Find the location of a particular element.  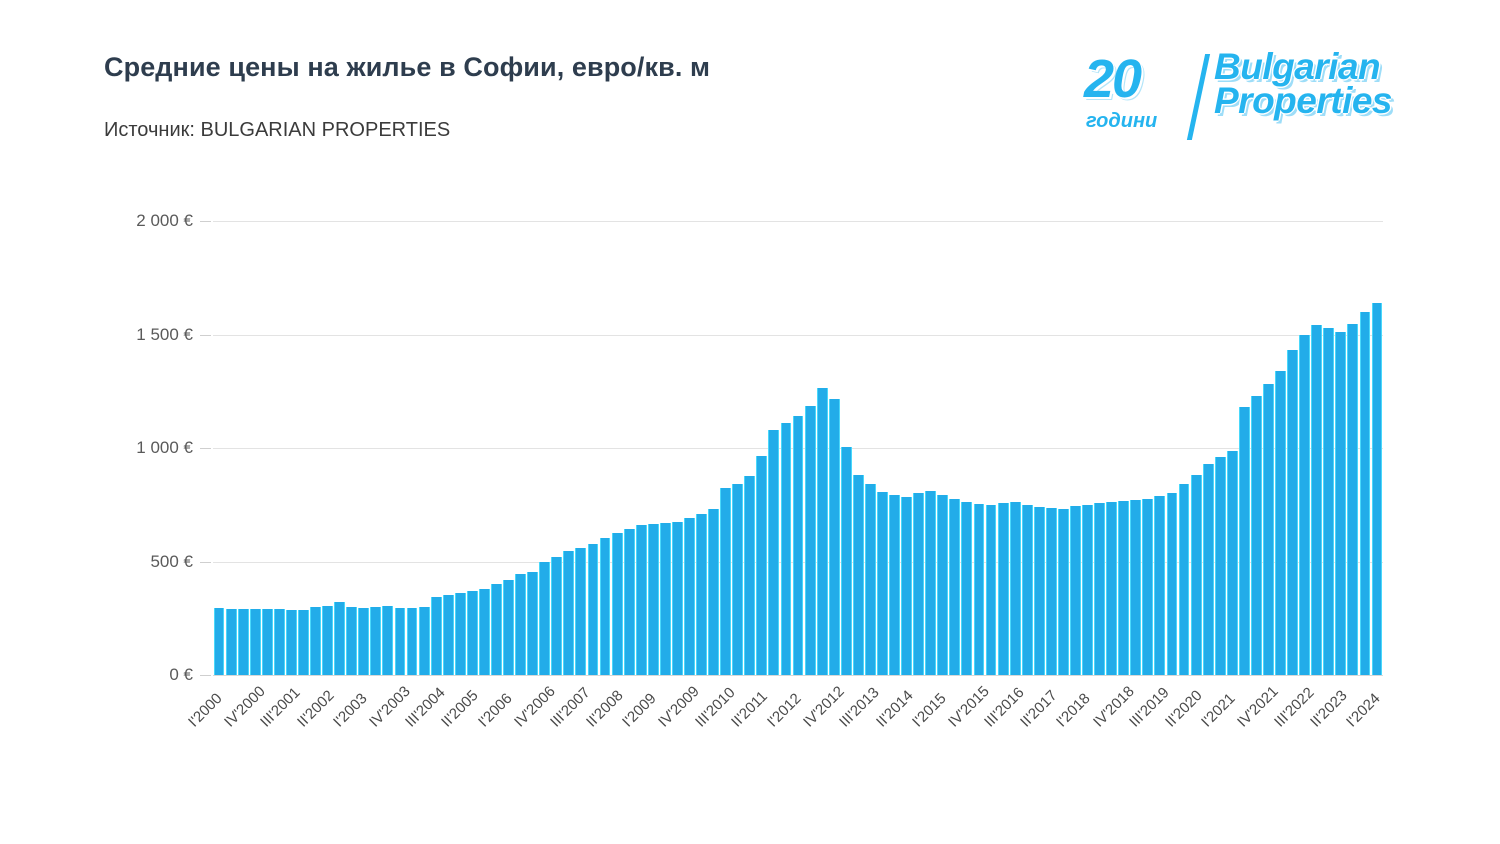

logo-brand-text: Bulgarian Properties is located at coordinates (1303, 84).